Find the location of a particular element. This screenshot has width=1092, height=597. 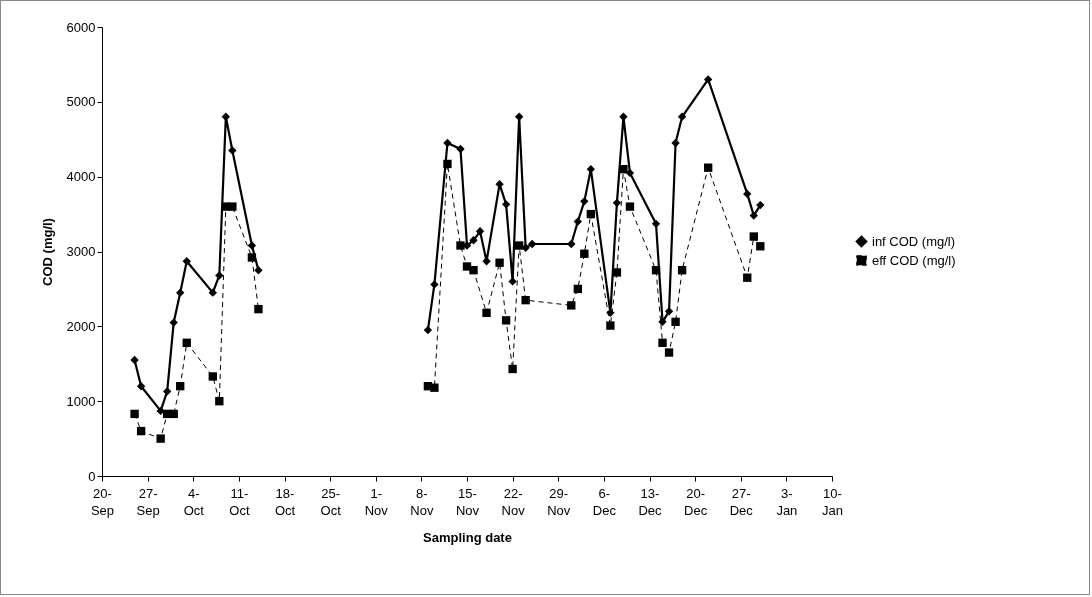

x-tick-label: 15- Nov is located at coordinates (467, 501).